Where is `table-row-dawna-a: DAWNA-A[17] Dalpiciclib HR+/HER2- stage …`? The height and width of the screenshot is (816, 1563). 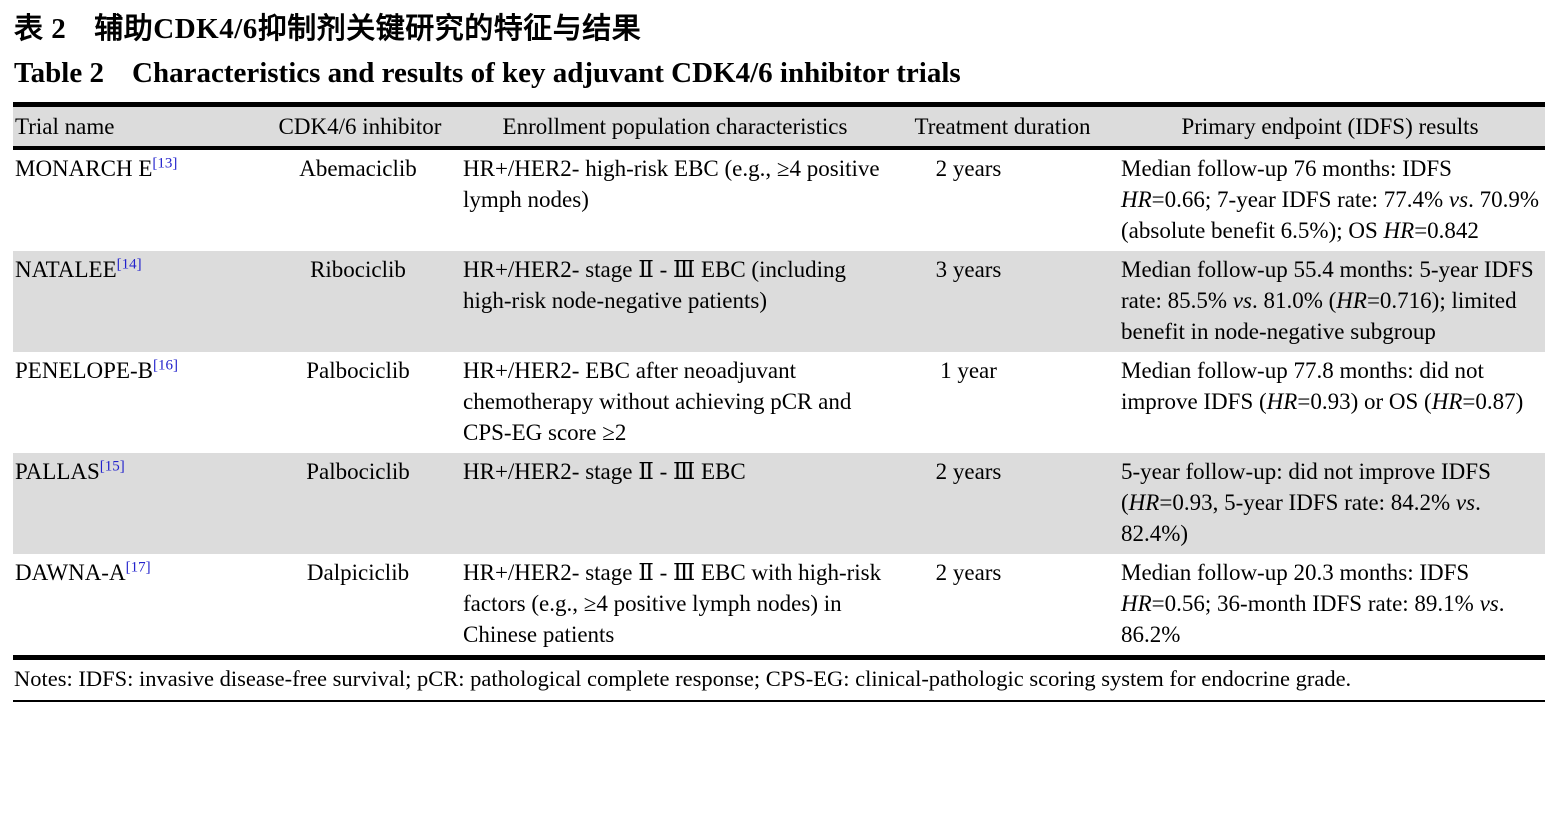 table-row-dawna-a: DAWNA-A[17] Dalpiciclib HR+/HER2- stage … is located at coordinates (779, 606).